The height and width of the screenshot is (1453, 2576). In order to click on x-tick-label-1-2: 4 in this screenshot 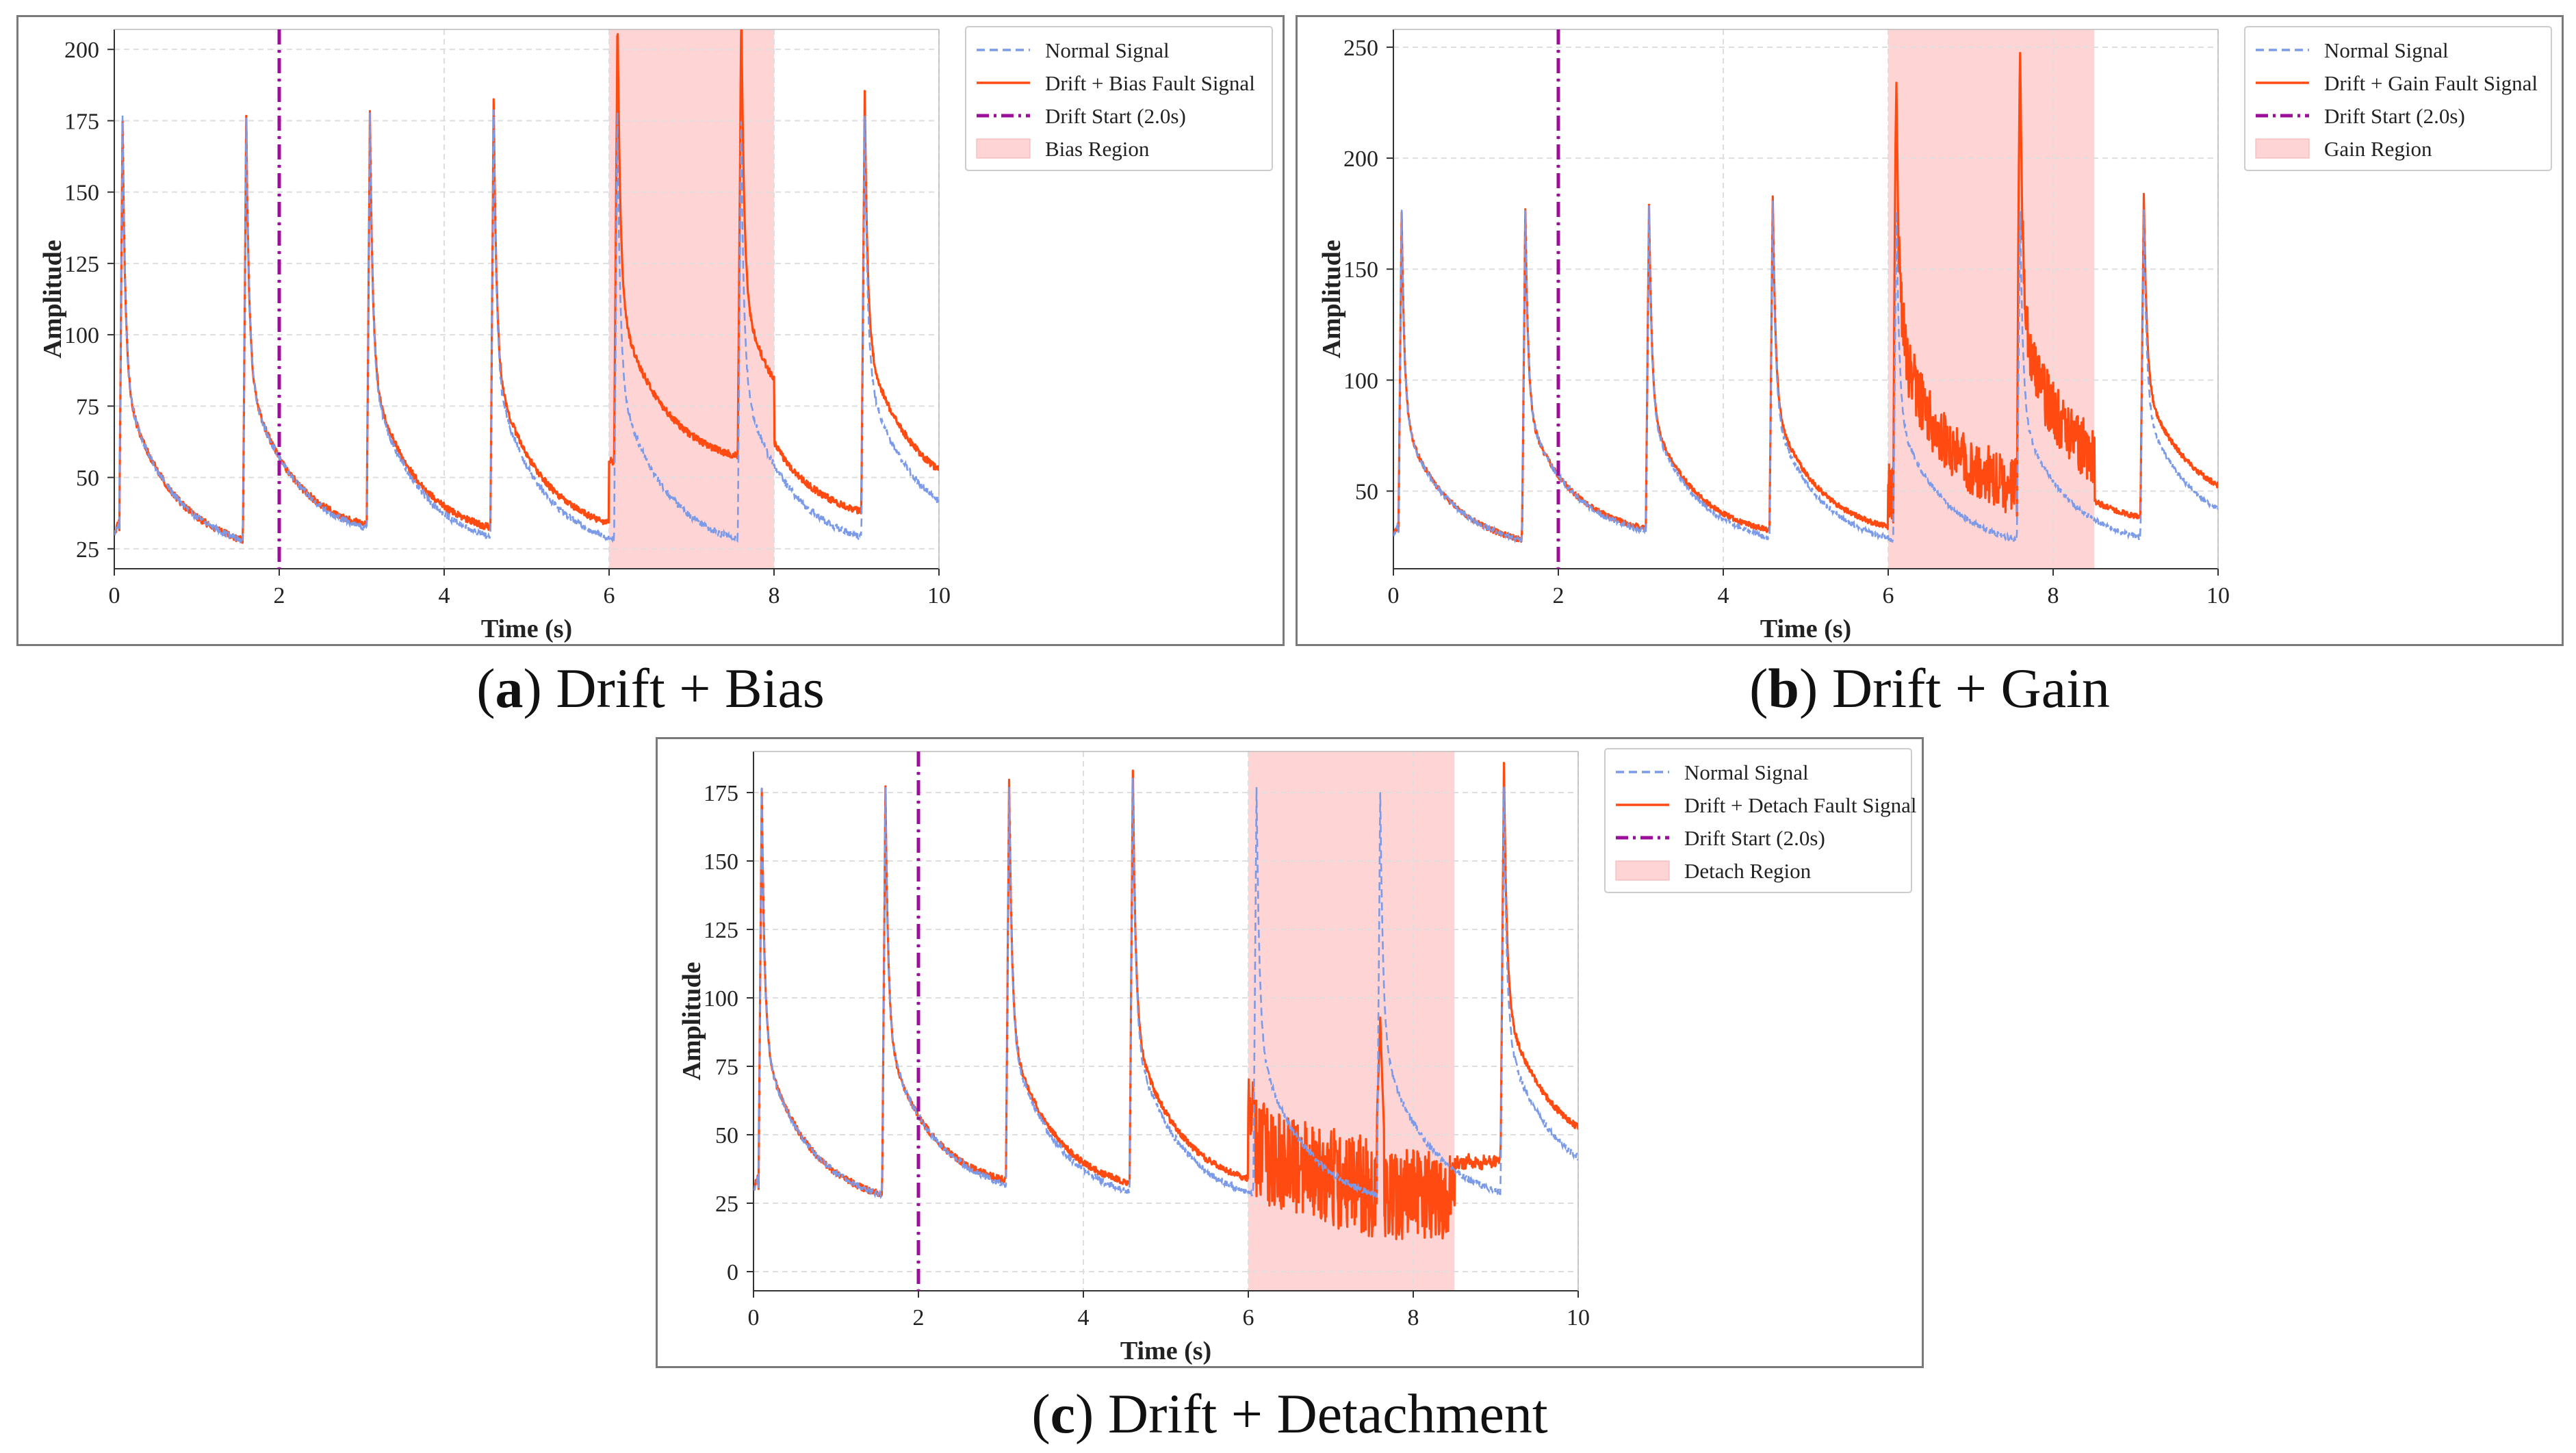, I will do `click(1723, 595)`.